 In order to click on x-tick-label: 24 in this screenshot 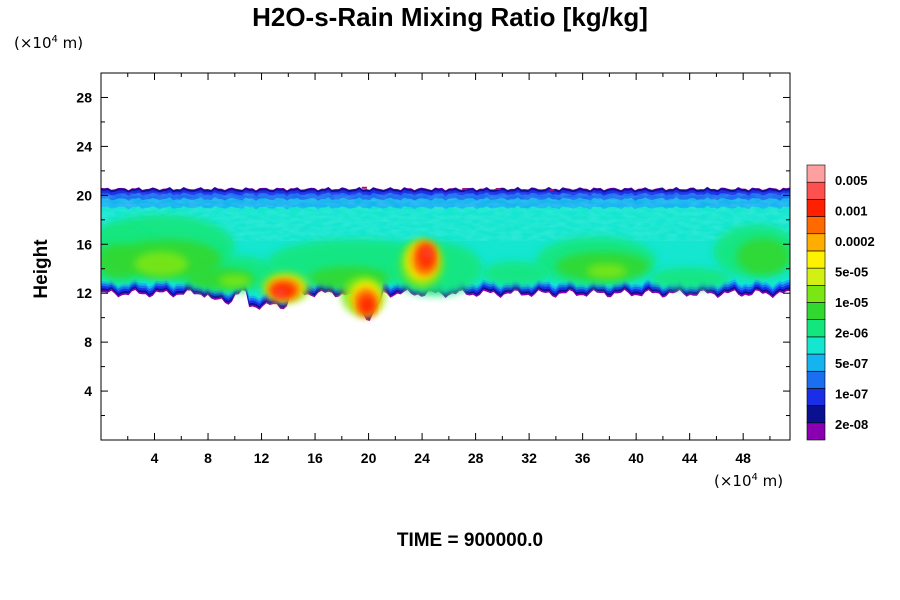, I will do `click(422, 458)`.